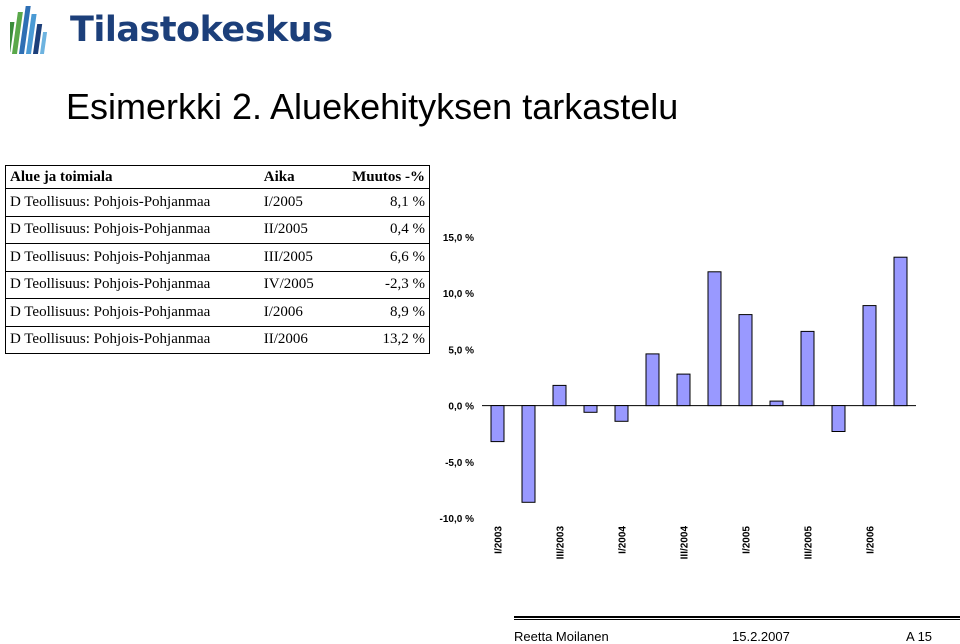  What do you see at coordinates (561, 636) in the screenshot?
I see `footer-author: Reetta Moilanen` at bounding box center [561, 636].